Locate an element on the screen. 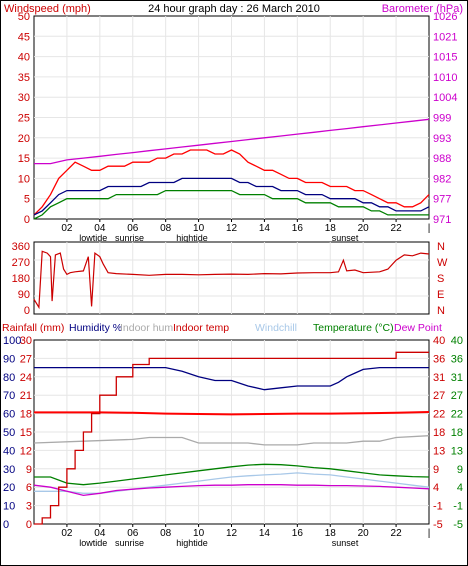 The width and height of the screenshot is (468, 566). series-line-indoor-temp is located at coordinates (232, 413).